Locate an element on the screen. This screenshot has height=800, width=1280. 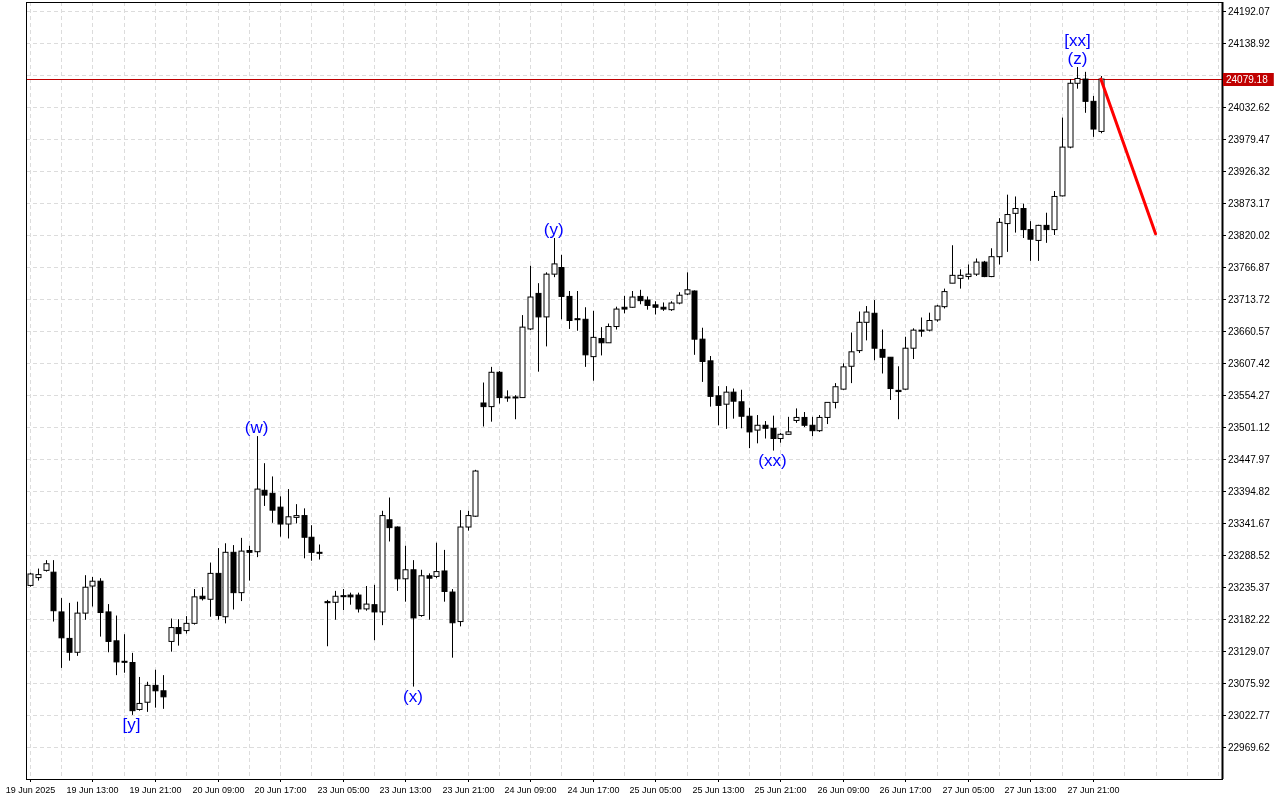
y-tick-label: 23182.22 is located at coordinates (1249, 619).